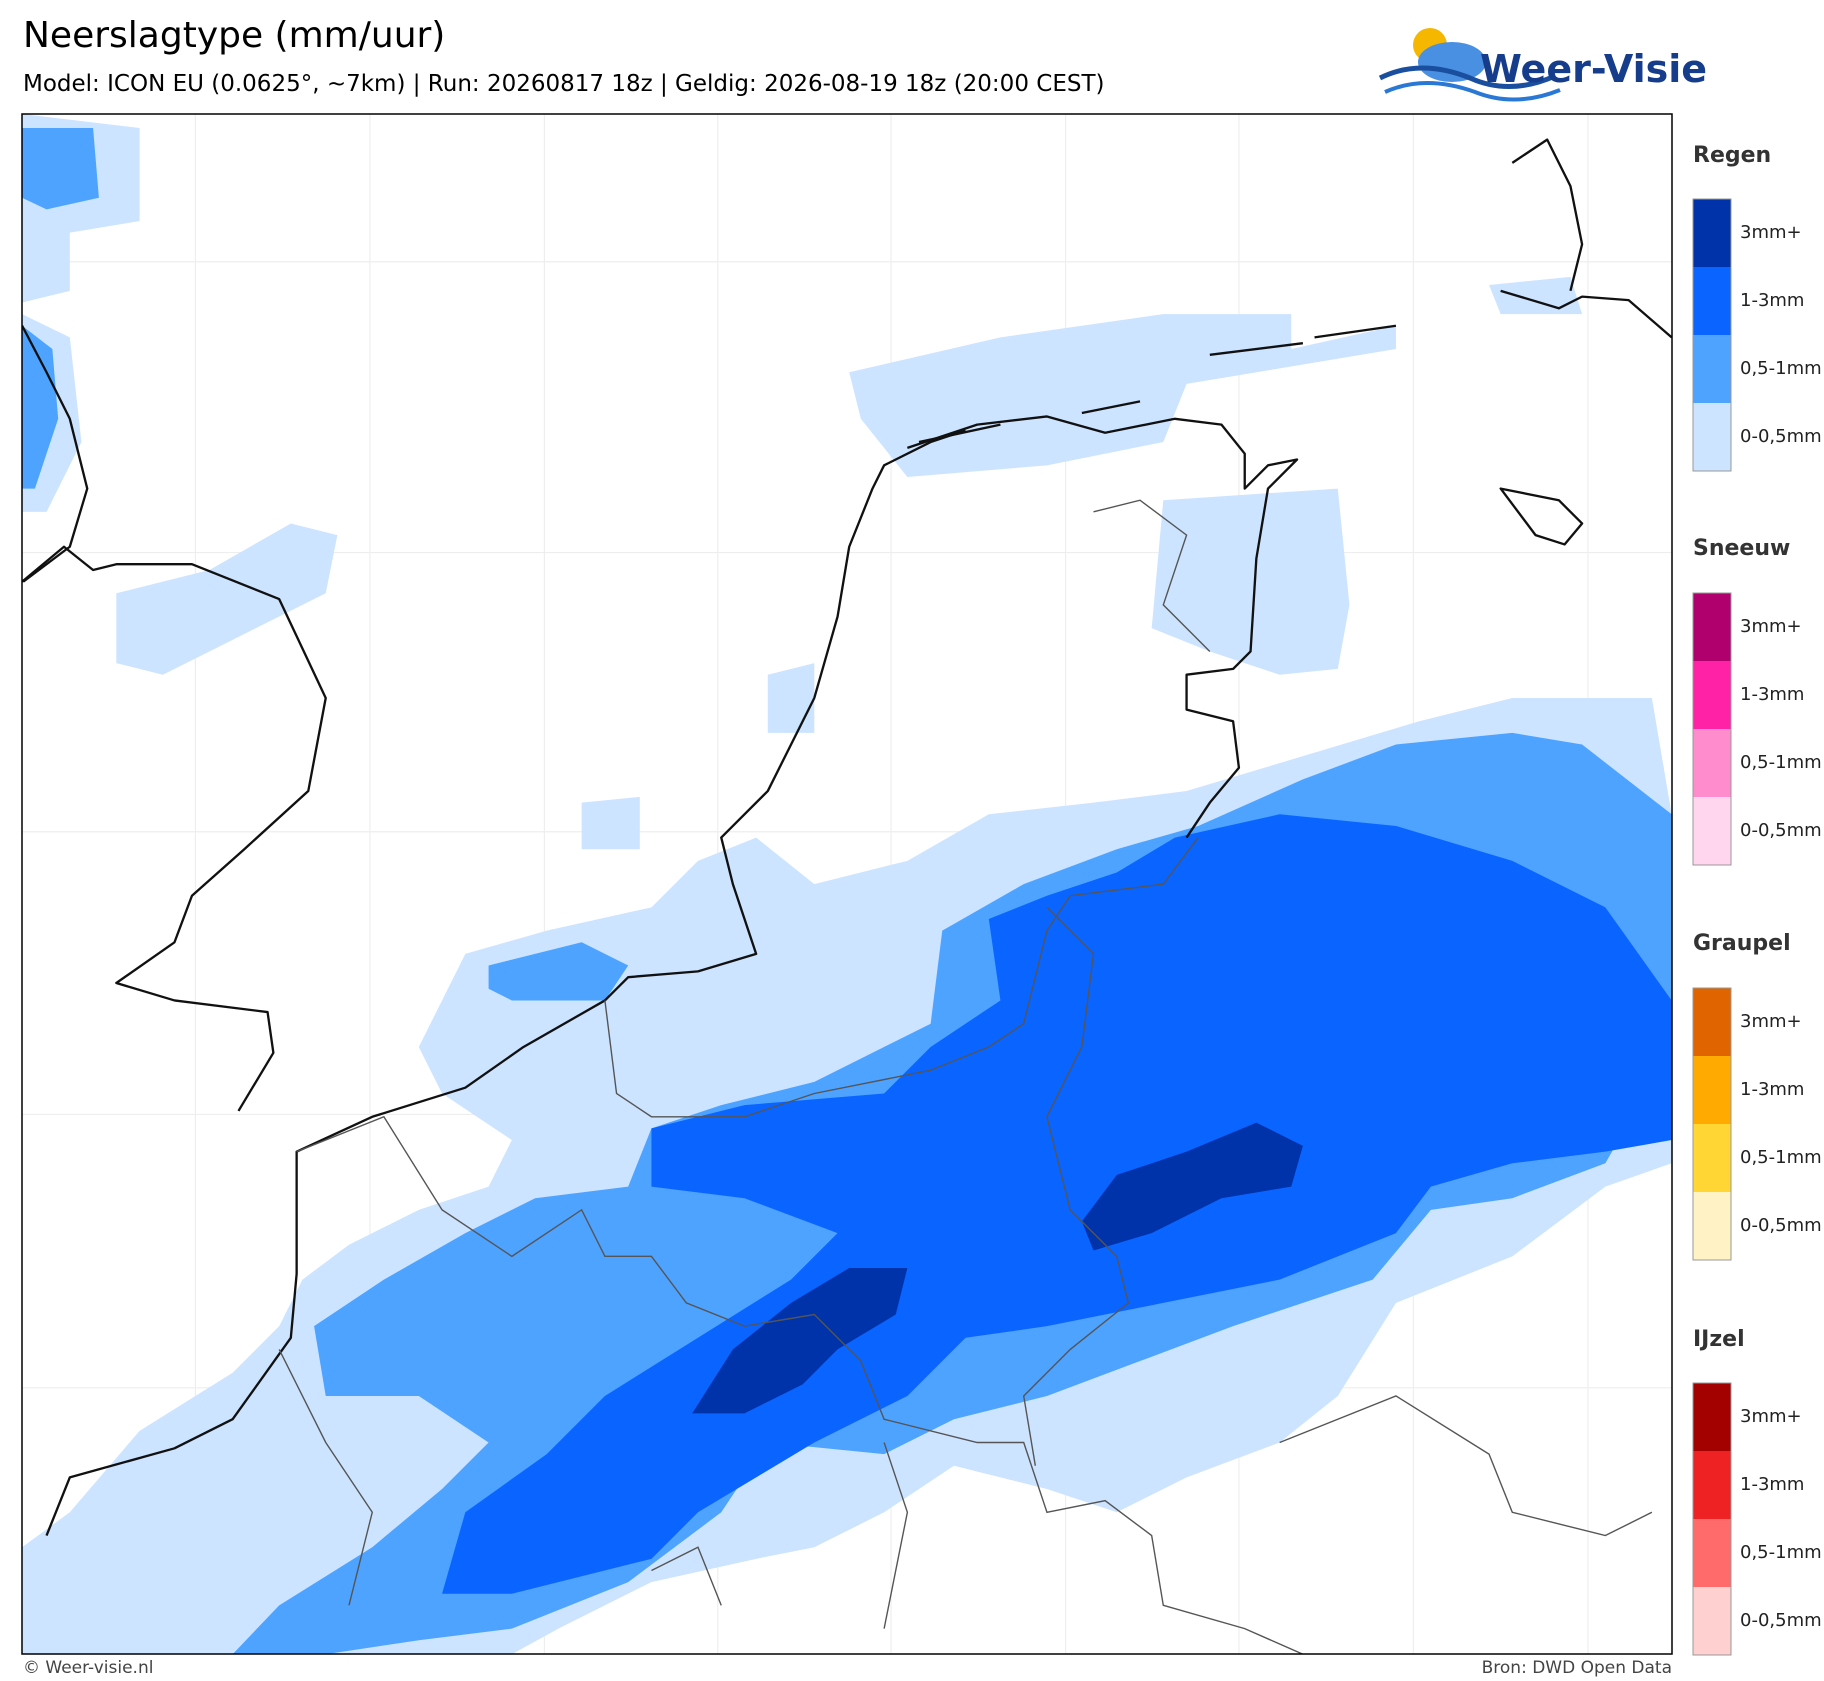  I want to click on footer-source: Bron: DWD Open Data, so click(1577, 1668).